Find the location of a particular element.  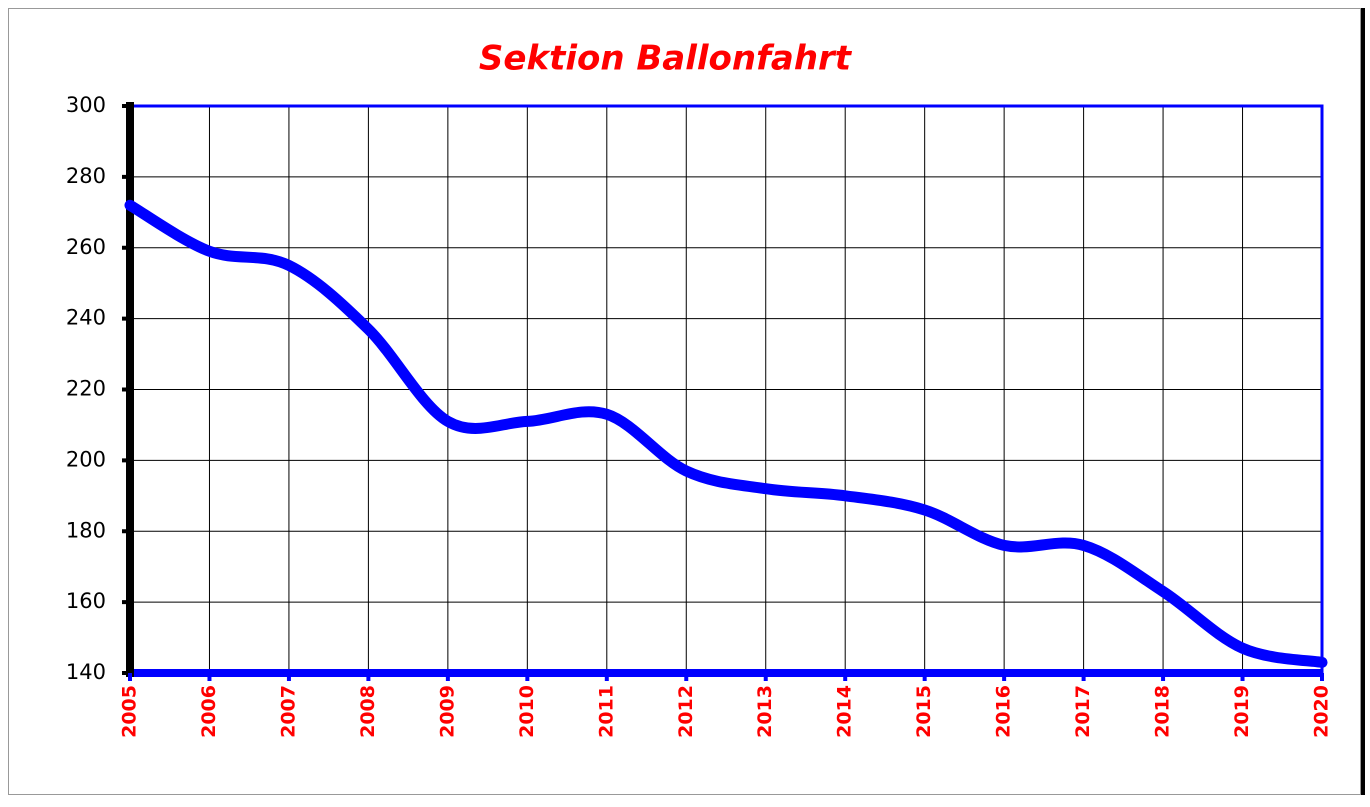

x-tick-label: 2014 is located at coordinates (845, 711).